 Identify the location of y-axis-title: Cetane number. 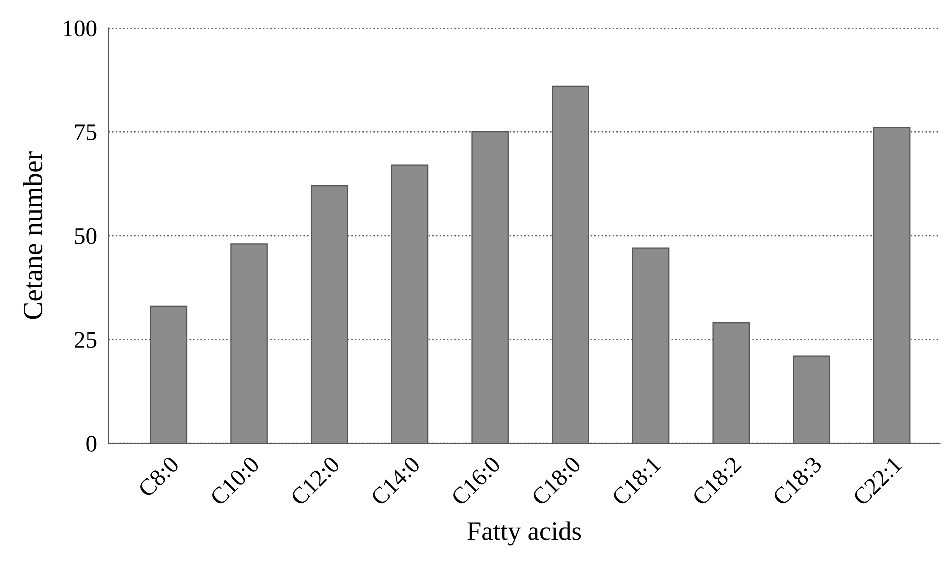
(33, 236).